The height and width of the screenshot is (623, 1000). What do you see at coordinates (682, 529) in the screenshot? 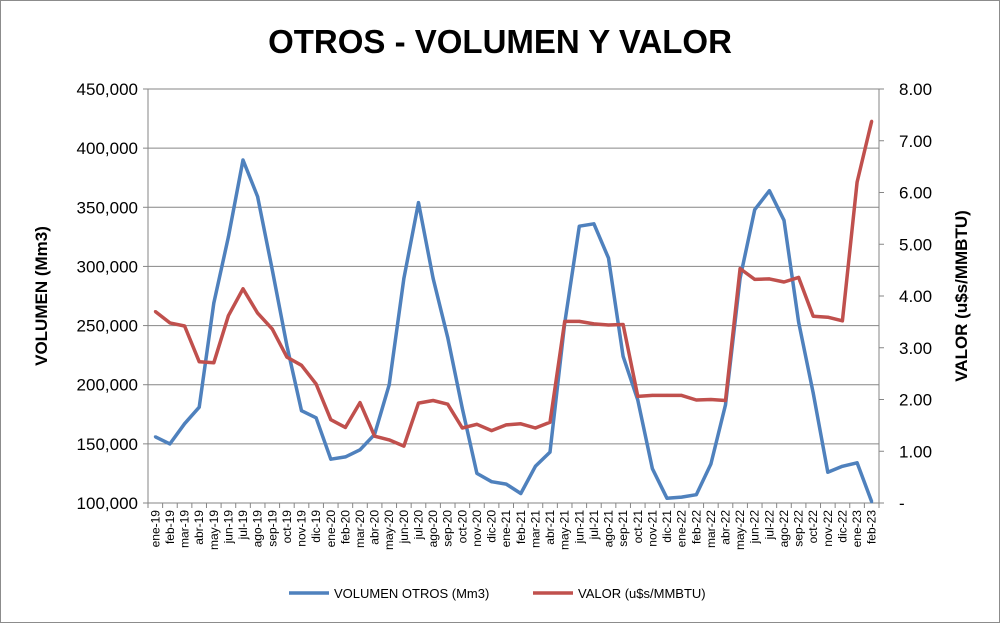
I see `x-tick-label: ene-22` at bounding box center [682, 529].